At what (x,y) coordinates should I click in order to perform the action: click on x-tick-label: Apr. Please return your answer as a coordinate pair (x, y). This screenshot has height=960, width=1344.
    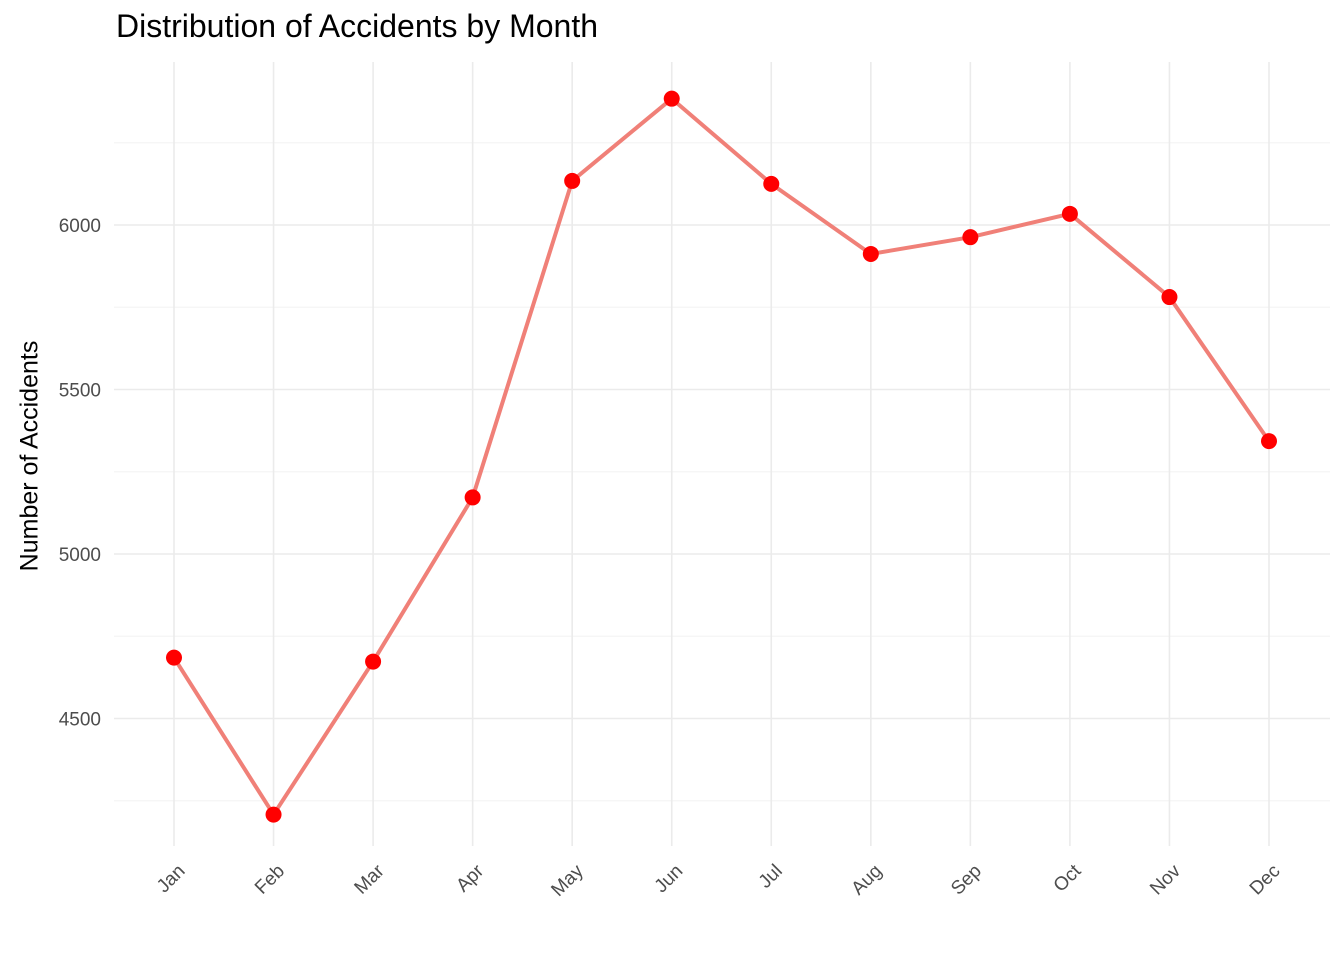
    Looking at the image, I should click on (470, 878).